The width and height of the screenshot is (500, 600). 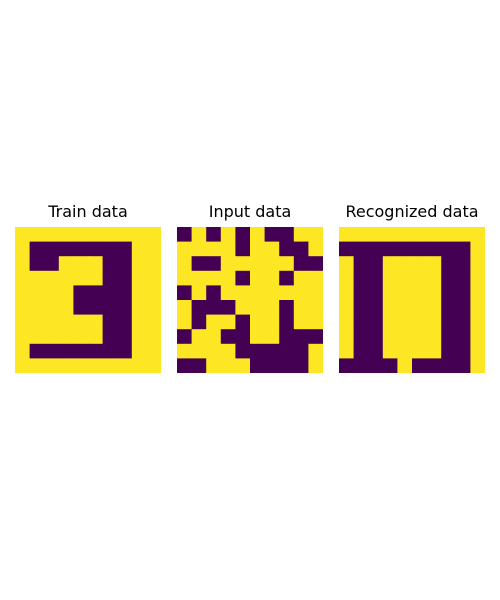 I want to click on input-data-heatmap, so click(x=250, y=300).